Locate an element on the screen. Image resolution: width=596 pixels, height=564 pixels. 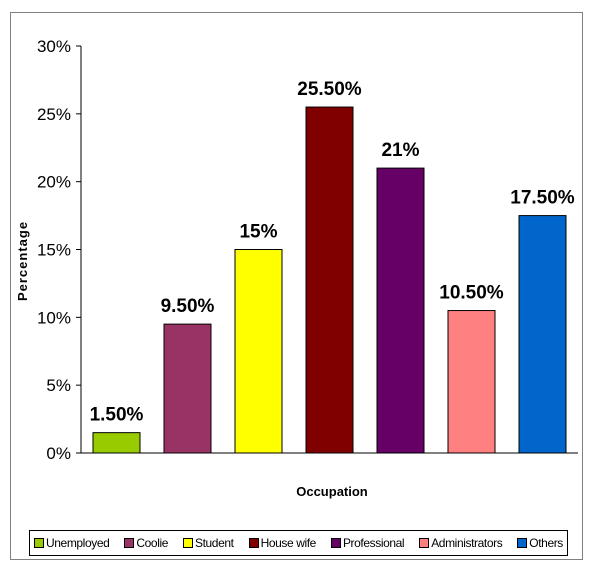
legend-item: Unemployed is located at coordinates (72, 543).